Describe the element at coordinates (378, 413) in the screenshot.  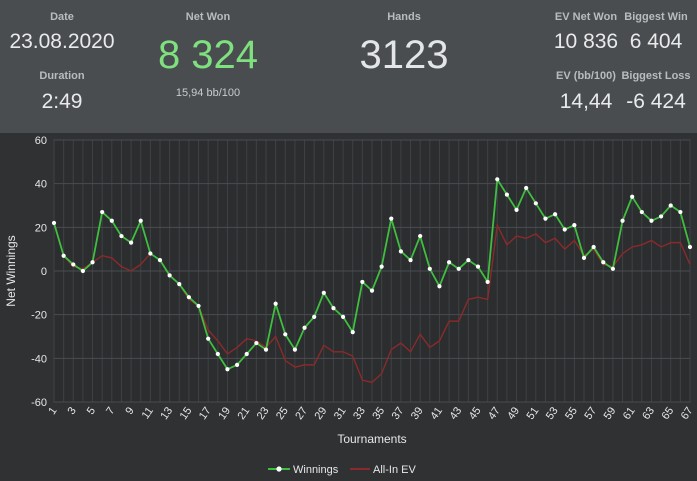
I see `x-tick-label: 35` at that location.